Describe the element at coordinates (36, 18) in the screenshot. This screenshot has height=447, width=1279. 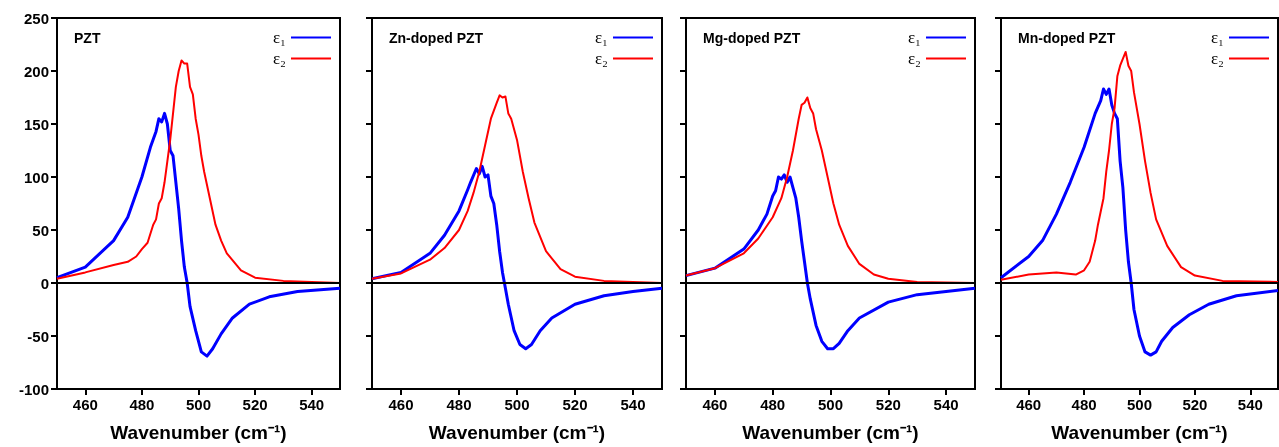
I see `y-tick-label: 250` at that location.